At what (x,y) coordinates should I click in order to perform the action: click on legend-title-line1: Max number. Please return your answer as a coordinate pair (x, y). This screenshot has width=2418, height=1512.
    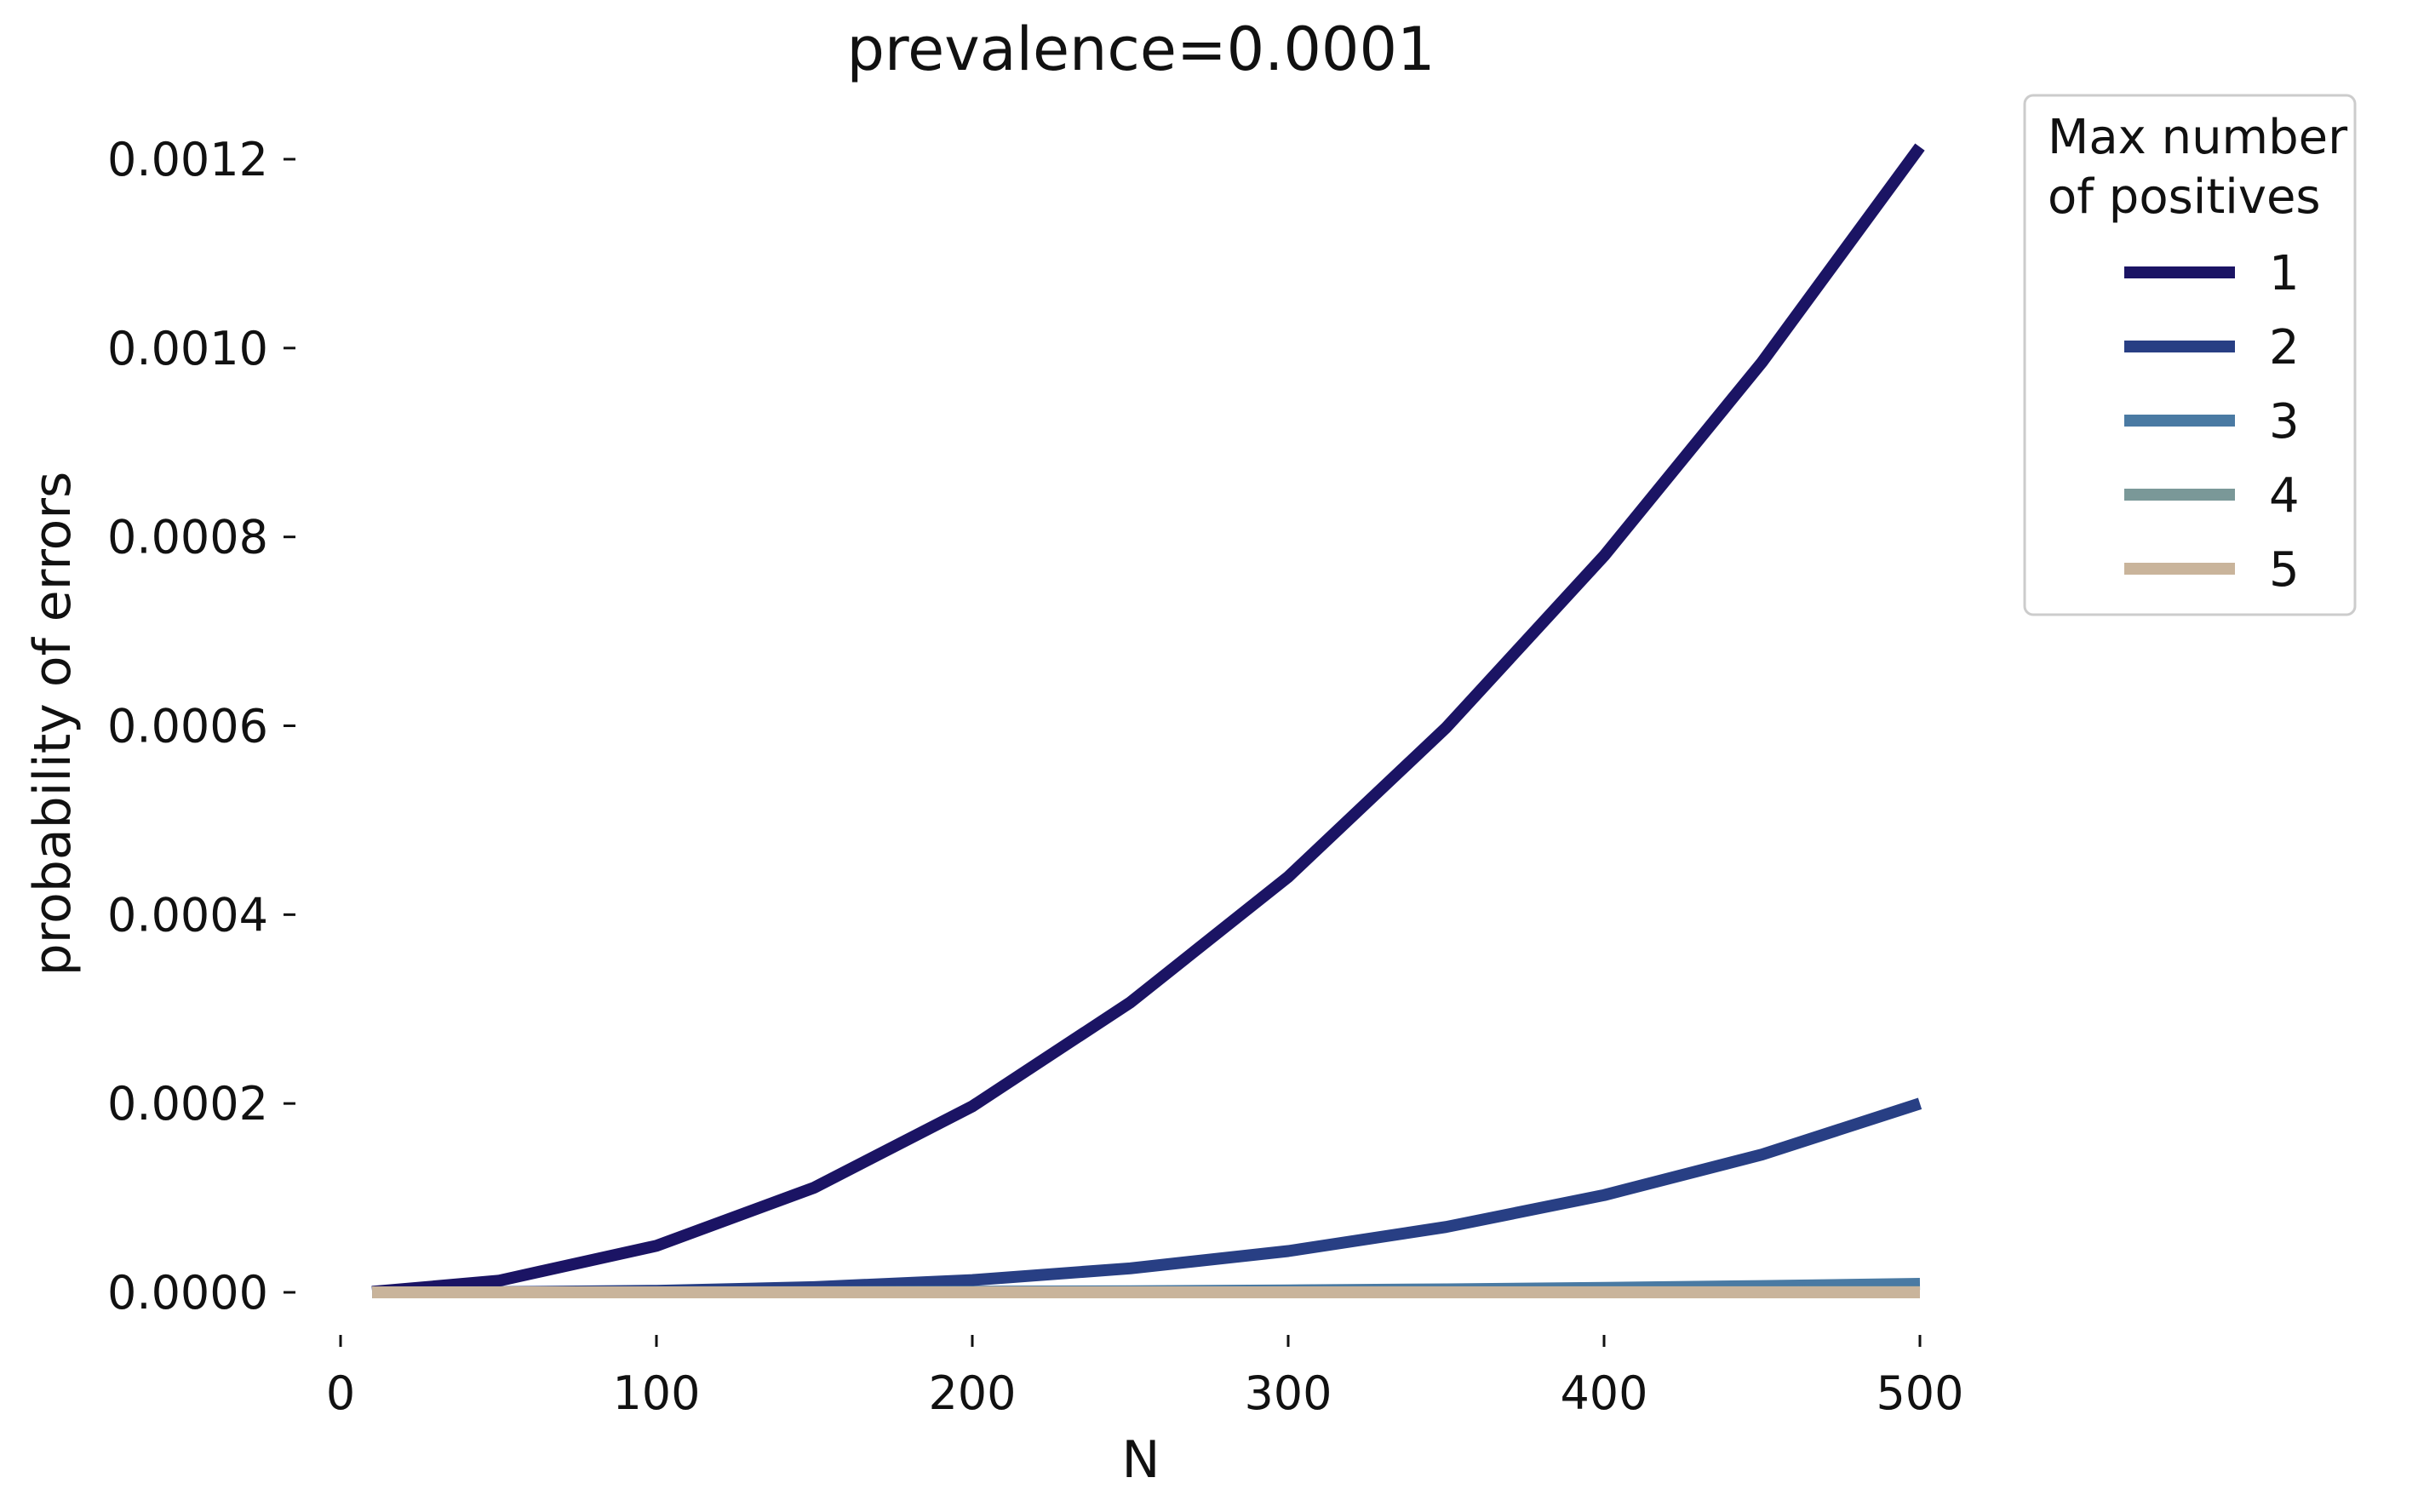
    Looking at the image, I should click on (2198, 137).